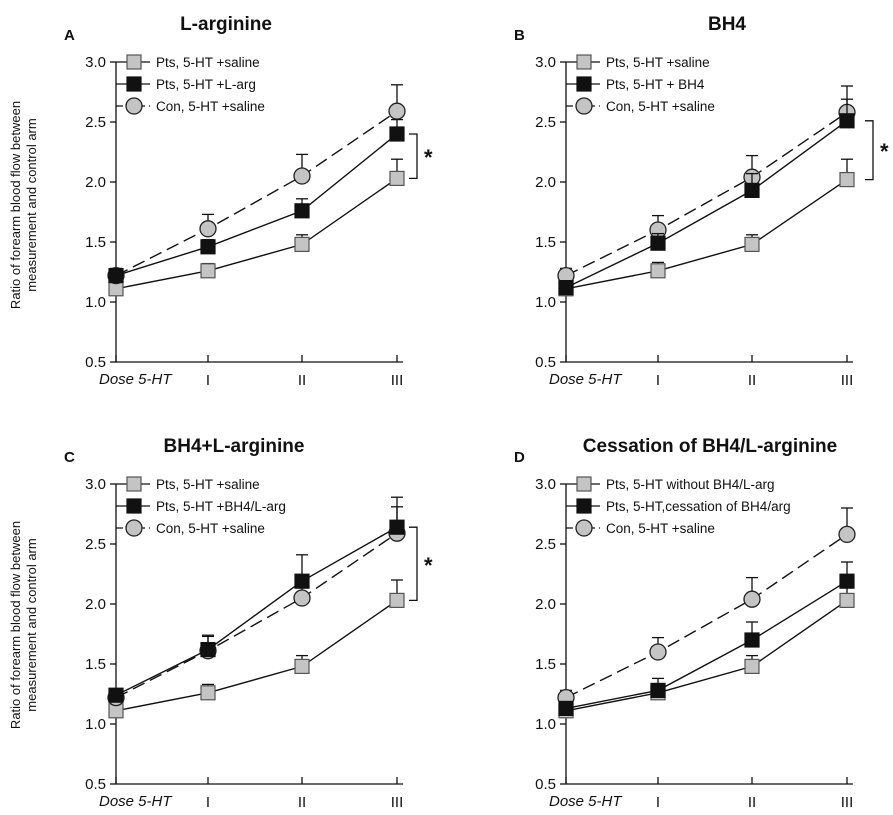  What do you see at coordinates (752, 802) in the screenshot?
I see `panel-d-x-tick-label-1: II` at bounding box center [752, 802].